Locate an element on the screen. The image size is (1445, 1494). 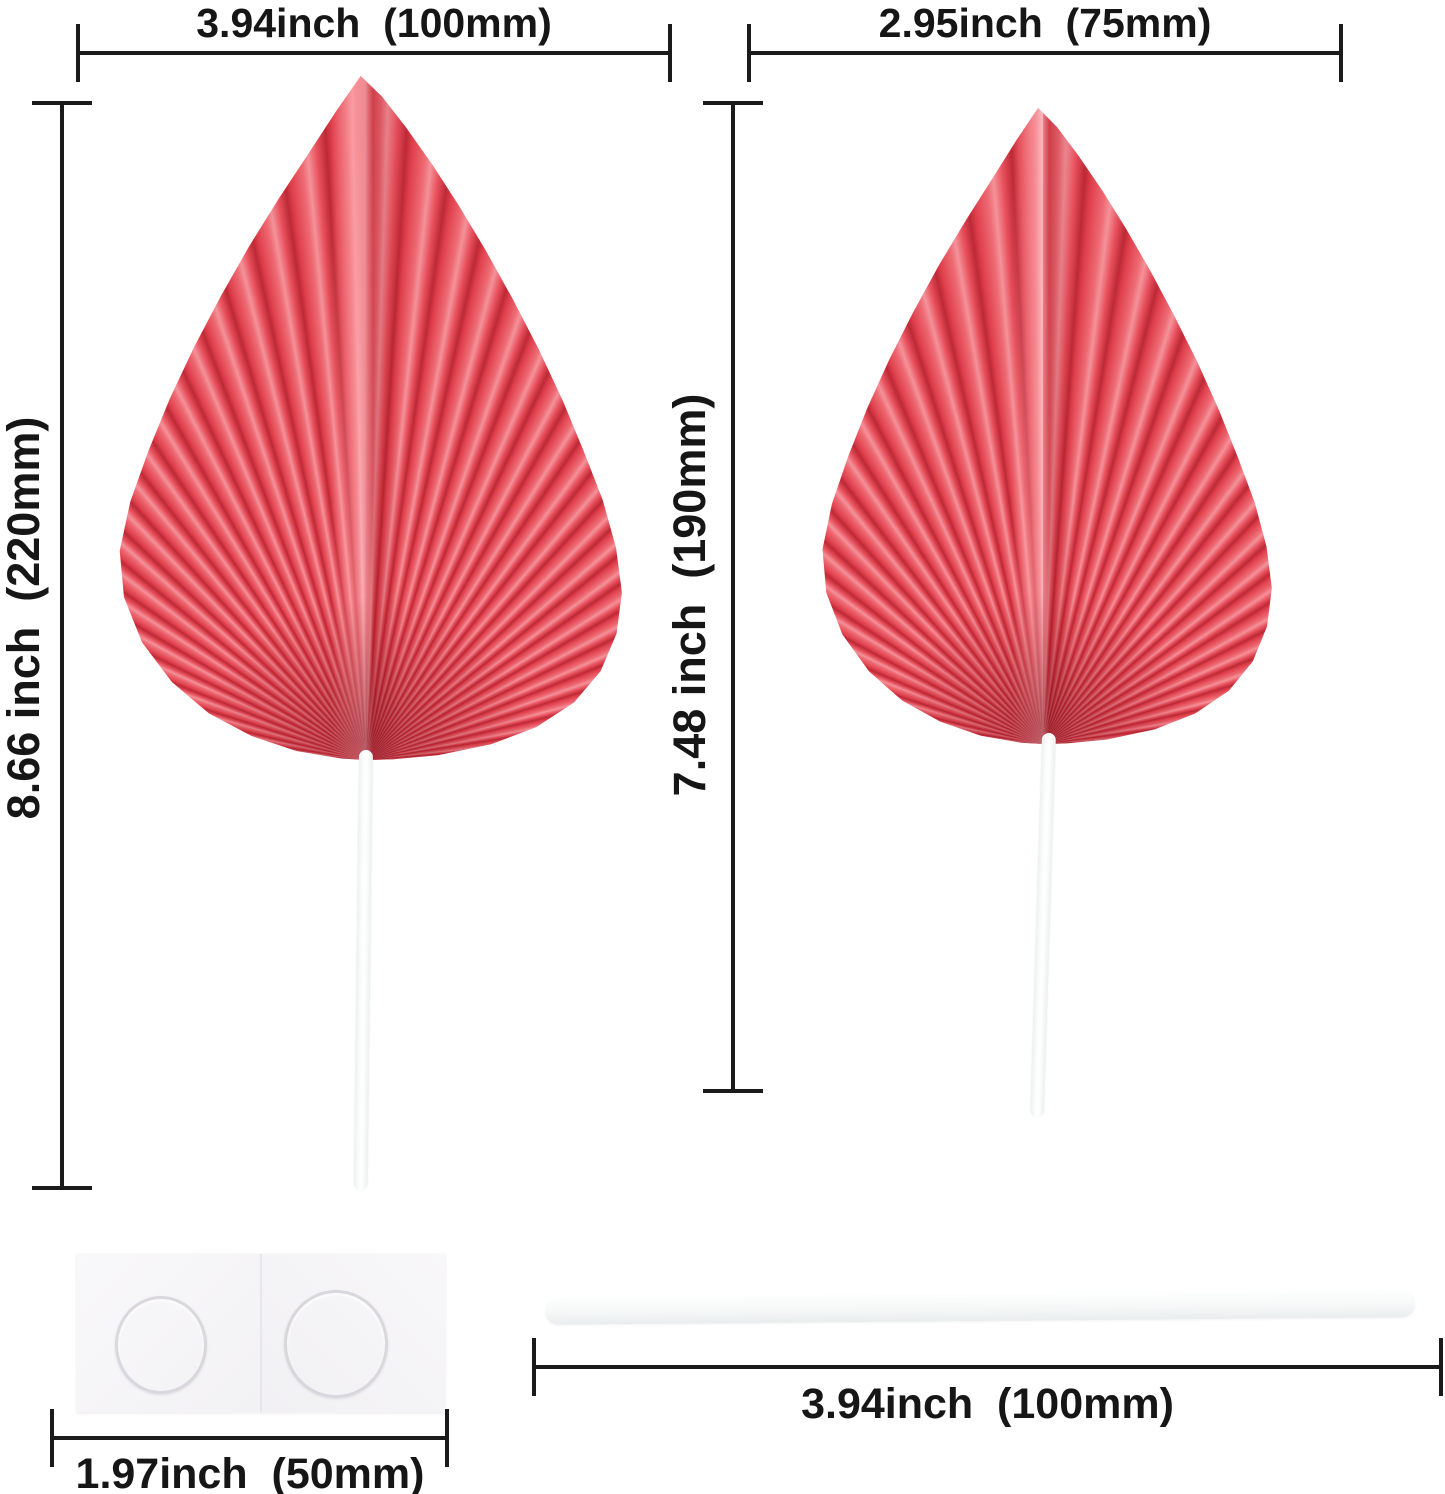
dimension-line-small-leaf-width is located at coordinates (1045, 53).